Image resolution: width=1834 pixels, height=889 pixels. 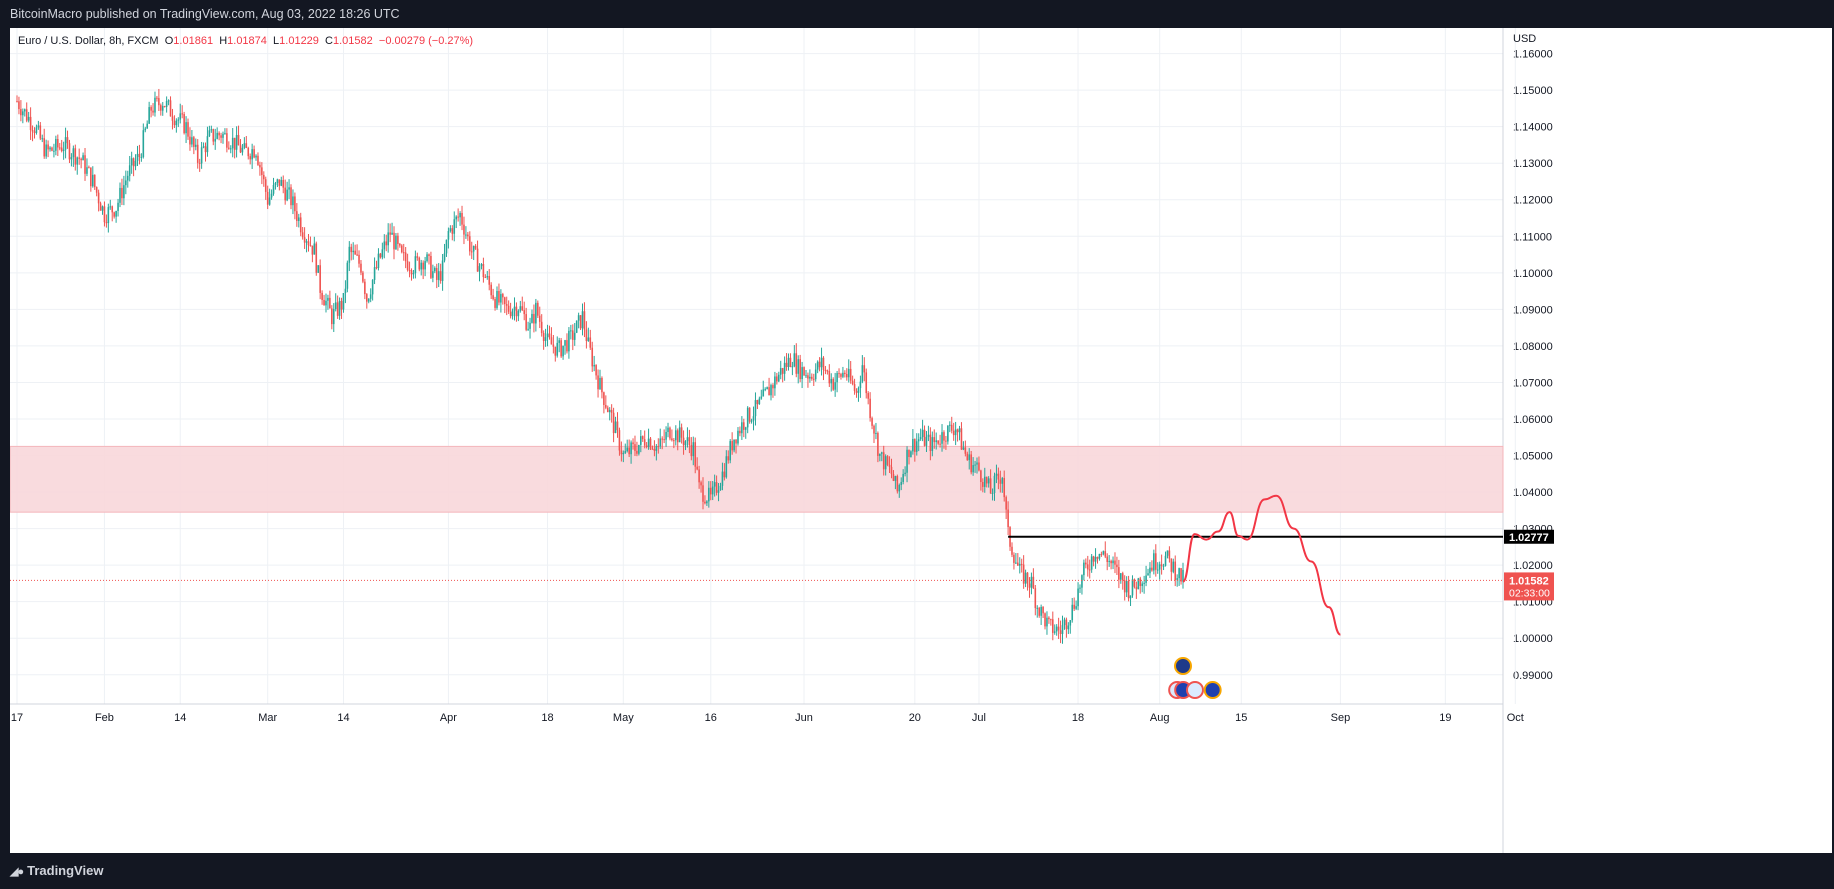 What do you see at coordinates (1533, 676) in the screenshot?
I see `y-tick-label: 0.99000` at bounding box center [1533, 676].